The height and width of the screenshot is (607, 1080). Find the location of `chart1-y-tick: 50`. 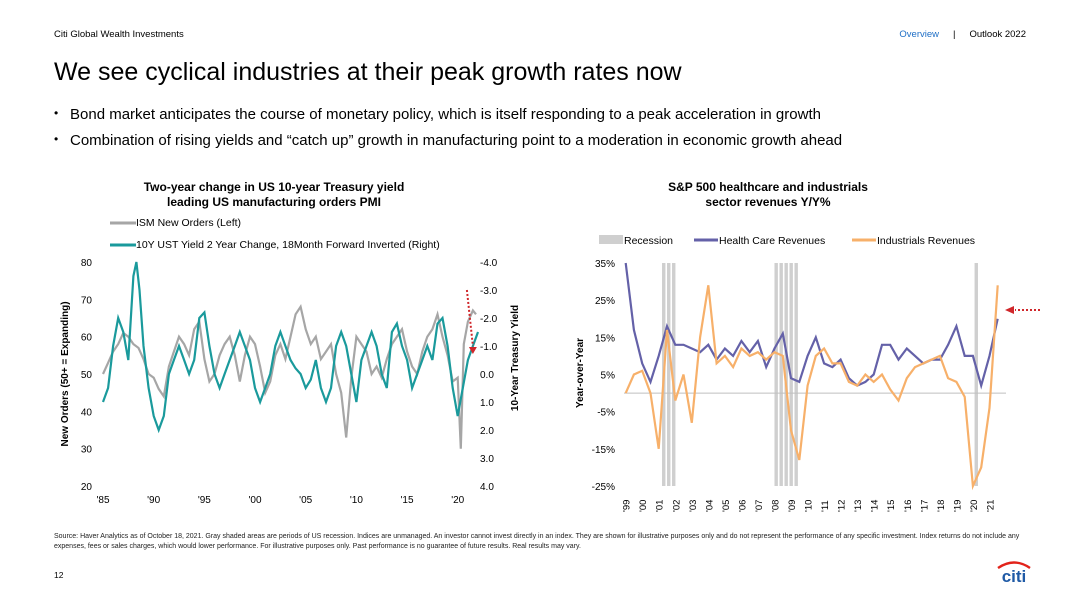

chart1-y-tick: 50 is located at coordinates (87, 375).